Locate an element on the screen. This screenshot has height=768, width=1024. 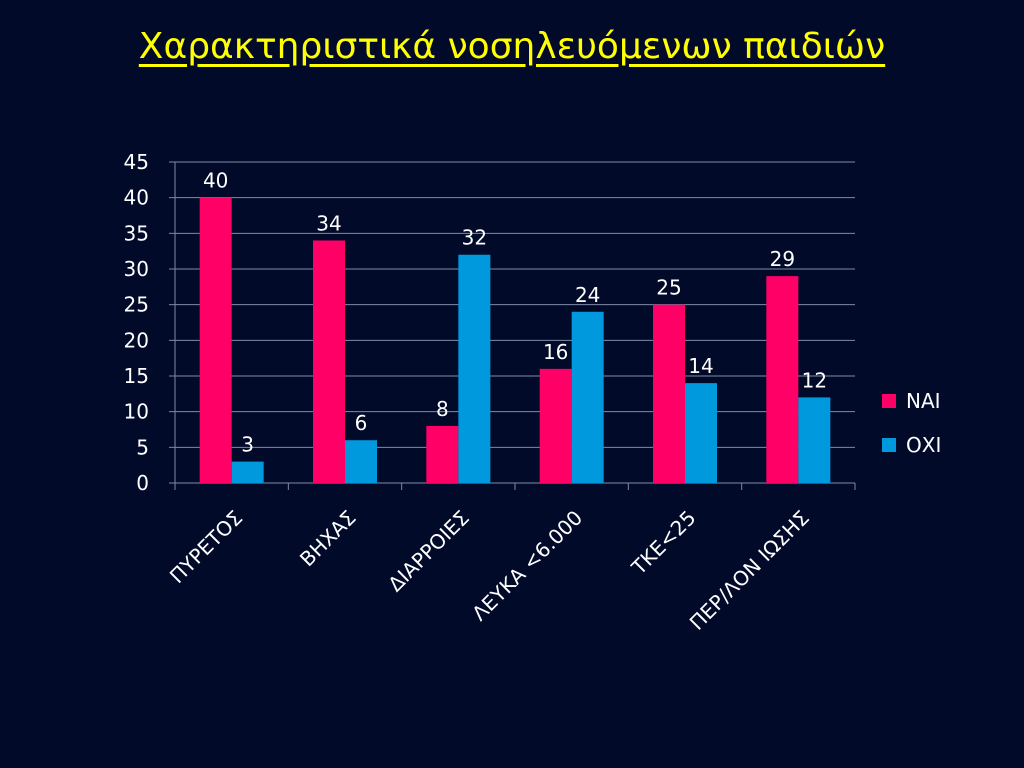
slide-title: Χαρακτηριστικά νοσηλευόμενων παιδιών is located at coordinates (512, 46).